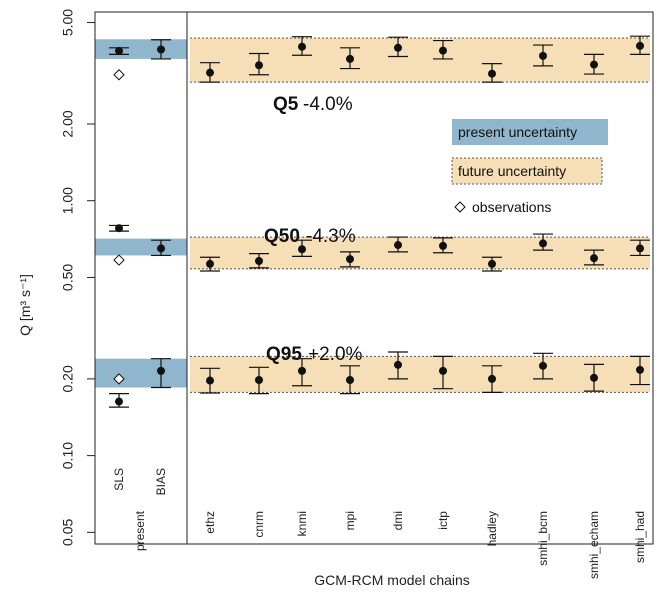 The width and height of the screenshot is (657, 595). What do you see at coordinates (350, 259) in the screenshot?
I see `q50-mpi-point` at bounding box center [350, 259].